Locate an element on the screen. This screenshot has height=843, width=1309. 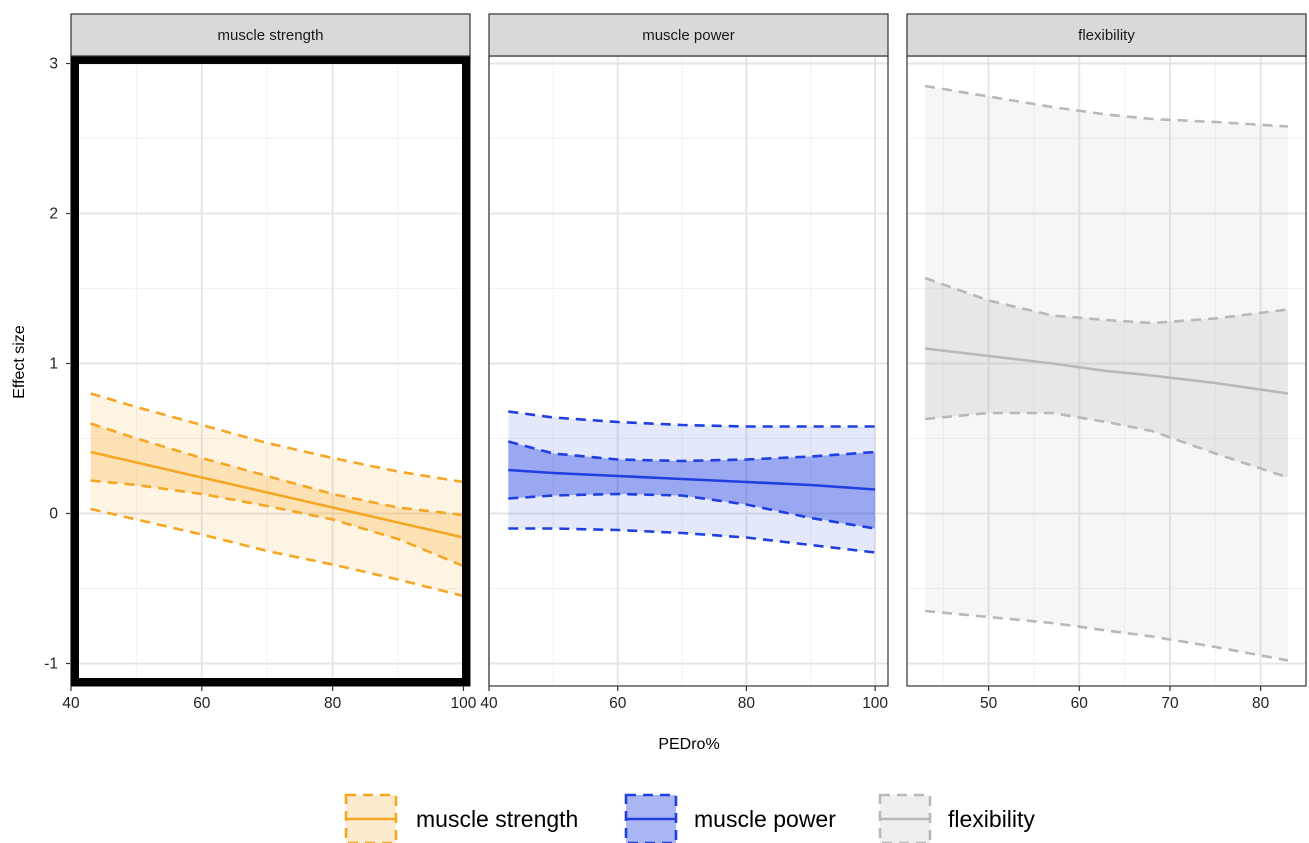
facet-strip-label: muscle power is located at coordinates (688, 35).